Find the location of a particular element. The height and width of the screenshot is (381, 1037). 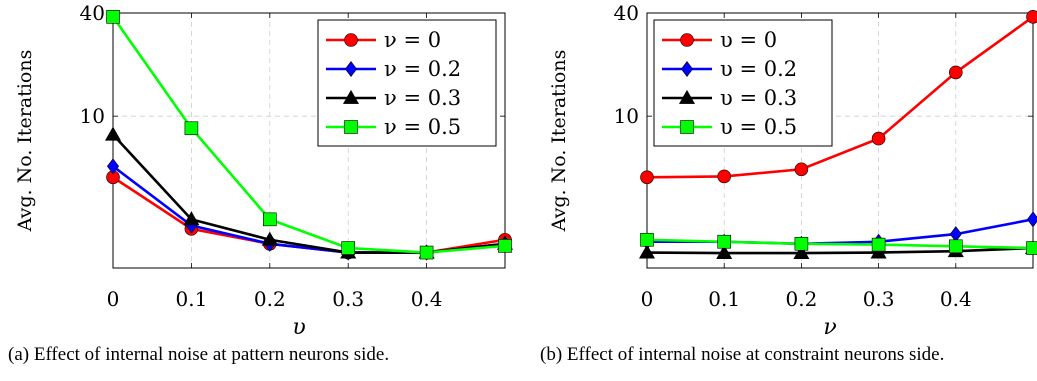

legend-label-2: υ = 0.3 is located at coordinates (758, 98).